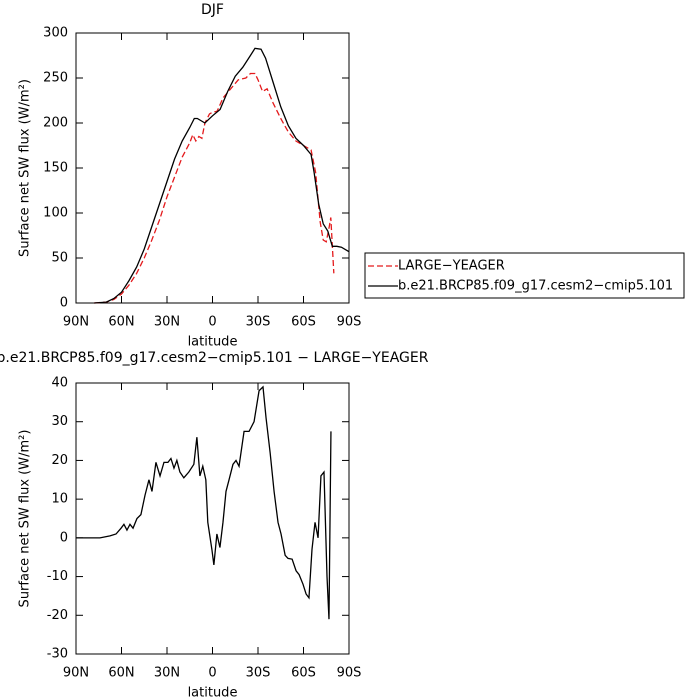  What do you see at coordinates (55, 213) in the screenshot?
I see `y-tick-label: 100` at bounding box center [55, 213].